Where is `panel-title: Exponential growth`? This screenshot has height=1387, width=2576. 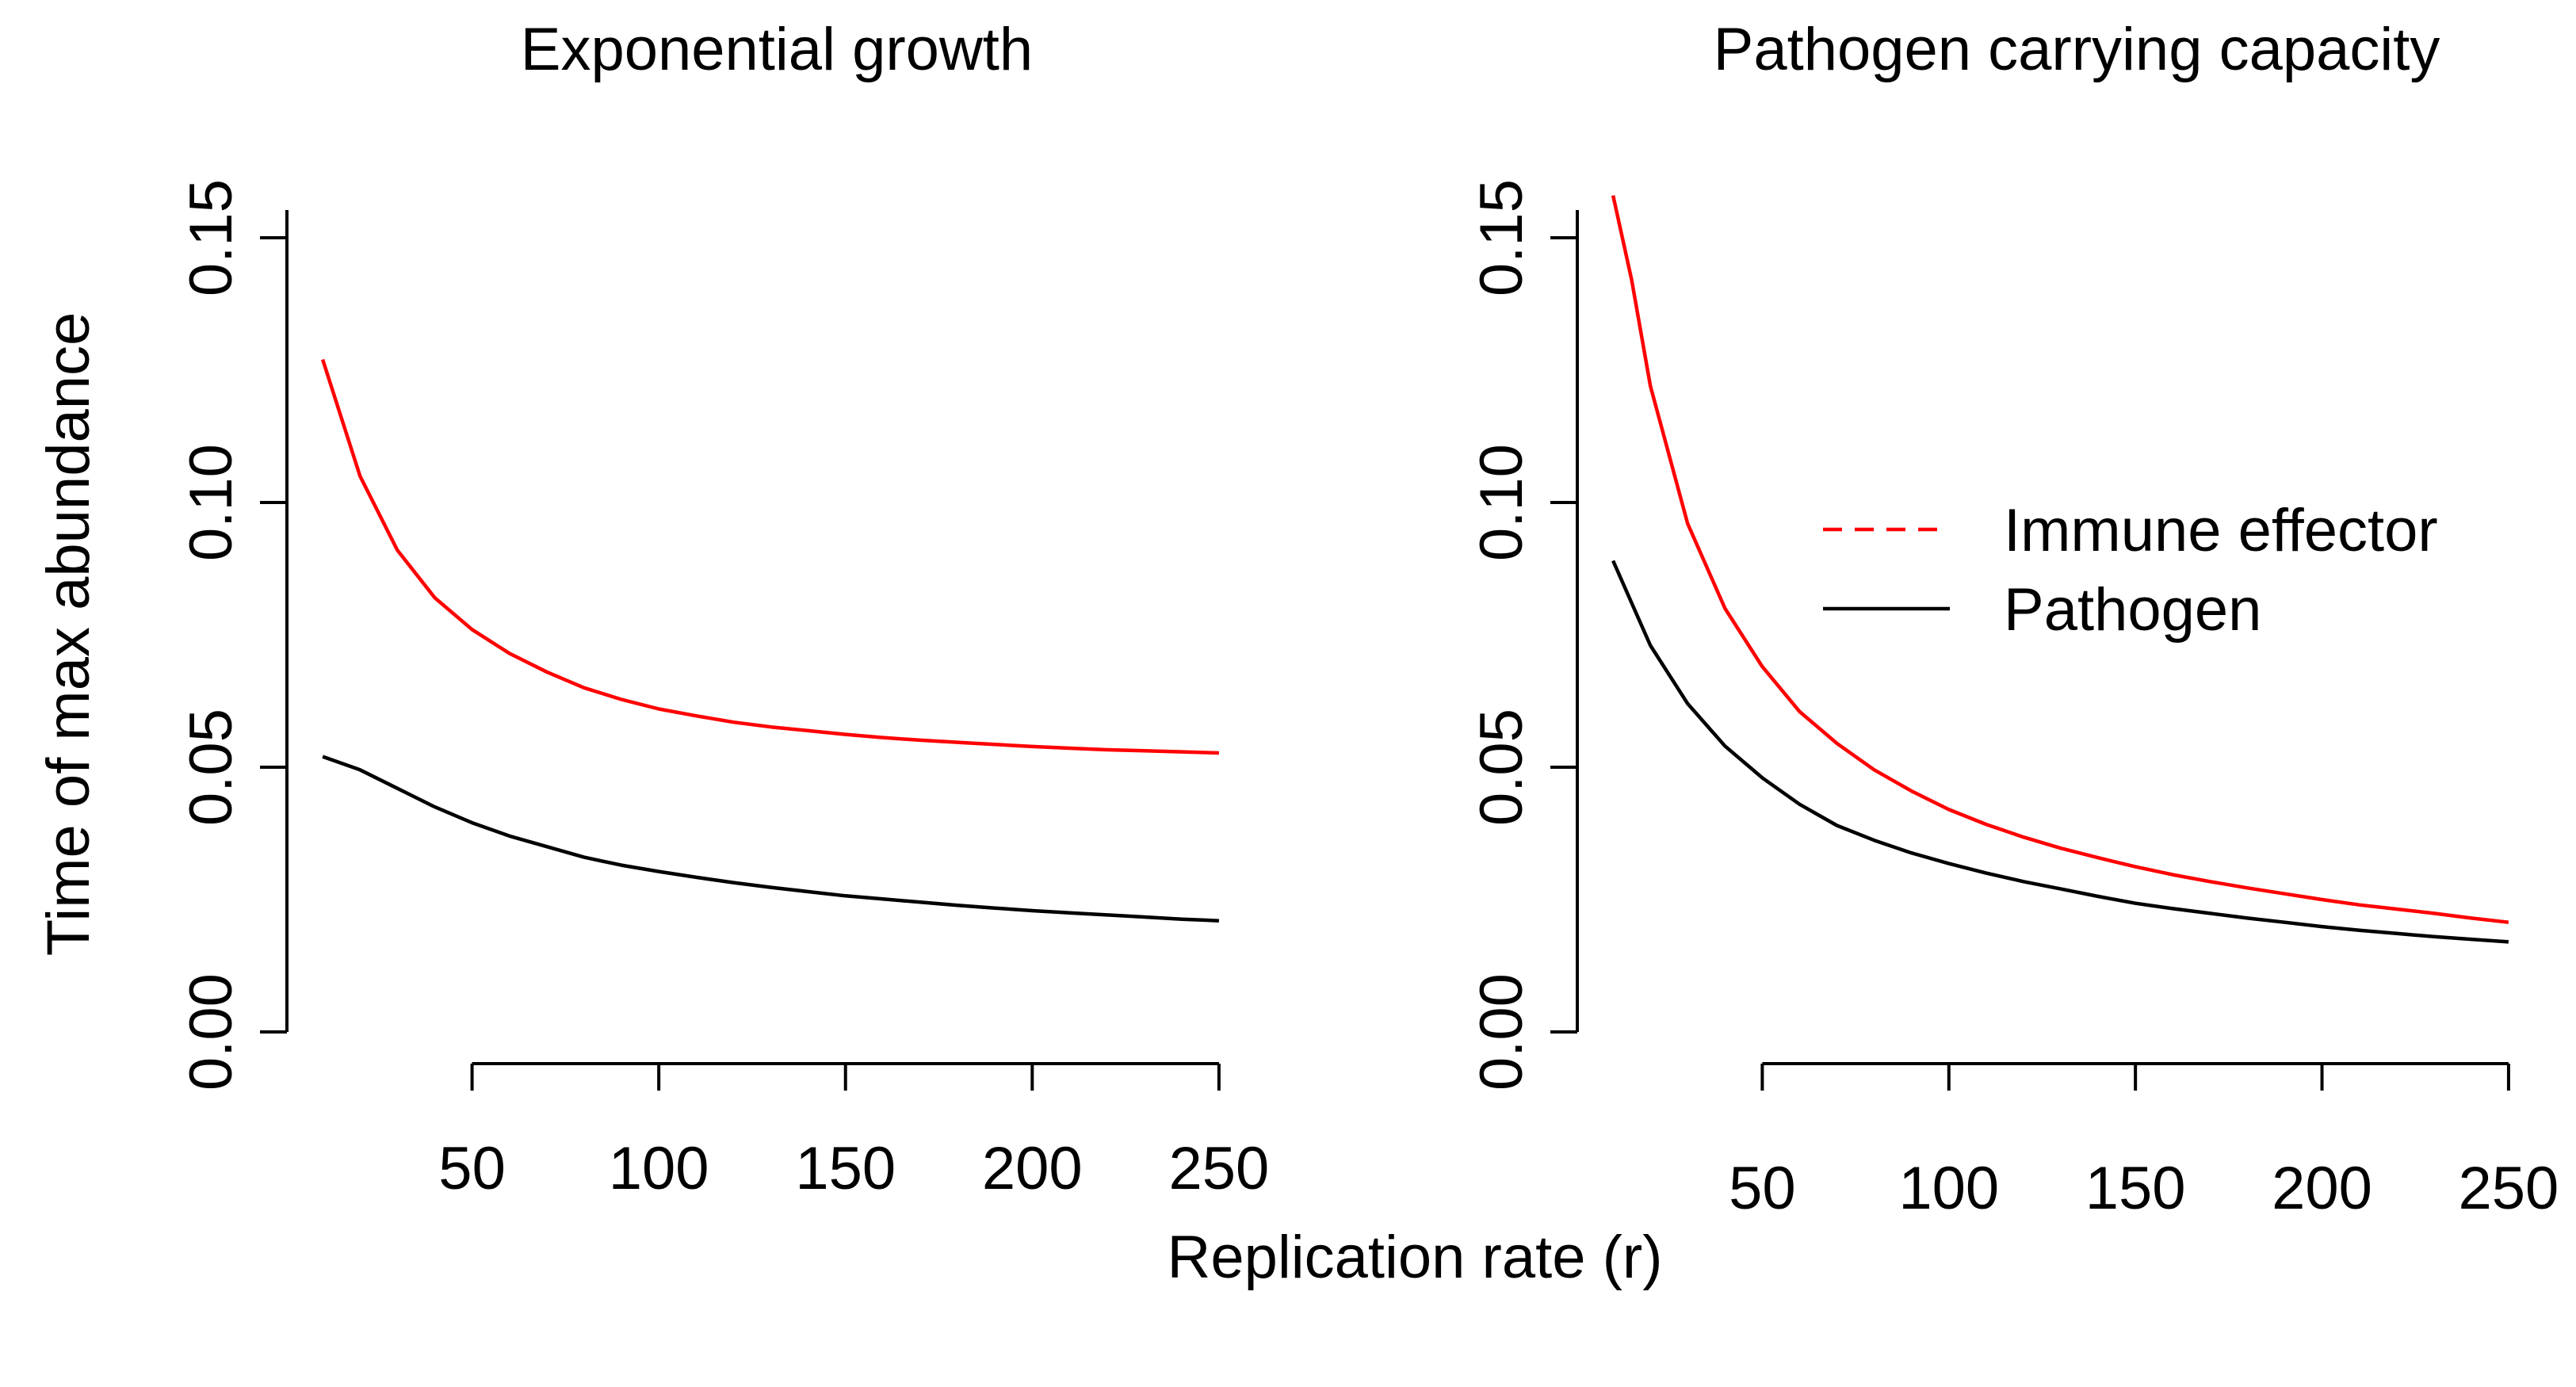
panel-title: Exponential growth is located at coordinates (777, 49).